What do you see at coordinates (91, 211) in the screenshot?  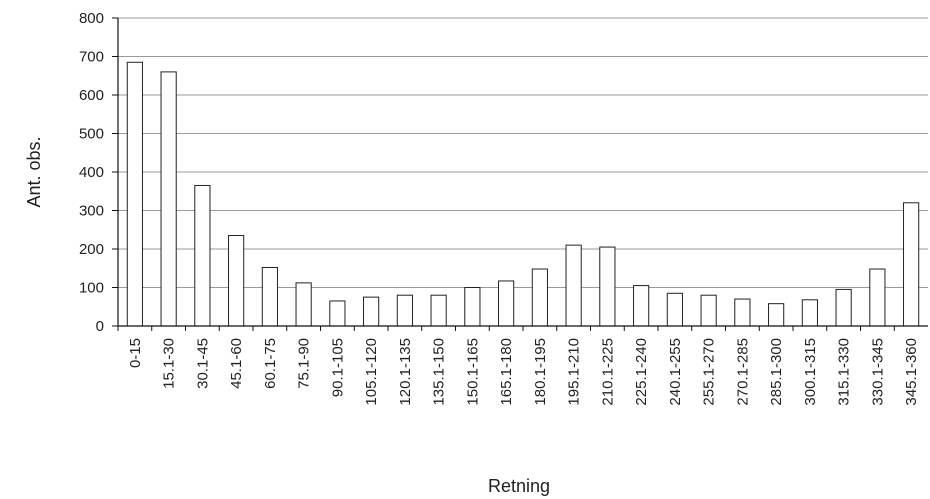 I see `y-tick-label: 300` at bounding box center [91, 211].